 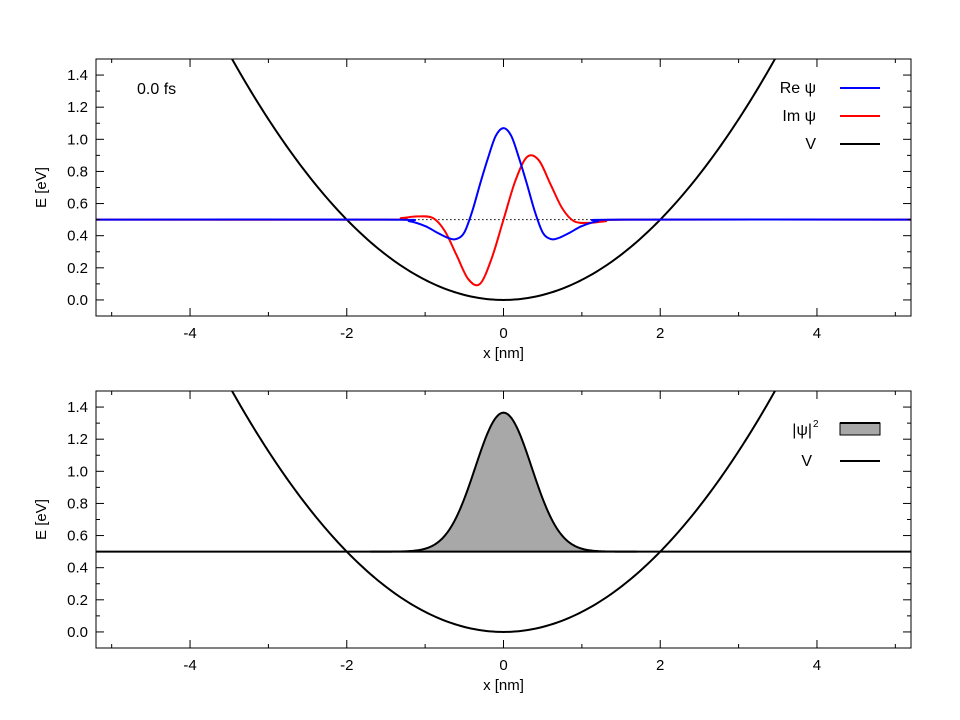 I want to click on legend-label: Re ψ, so click(x=798, y=88).